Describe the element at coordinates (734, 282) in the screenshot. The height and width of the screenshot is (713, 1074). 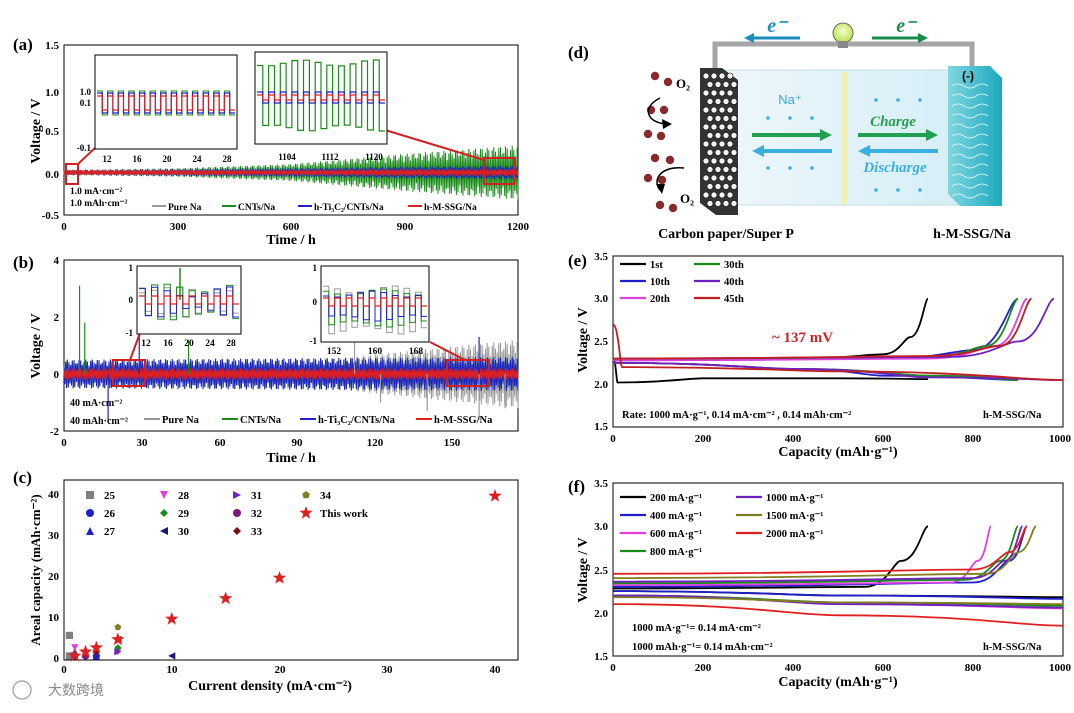
I see `legend-label: 40th` at that location.